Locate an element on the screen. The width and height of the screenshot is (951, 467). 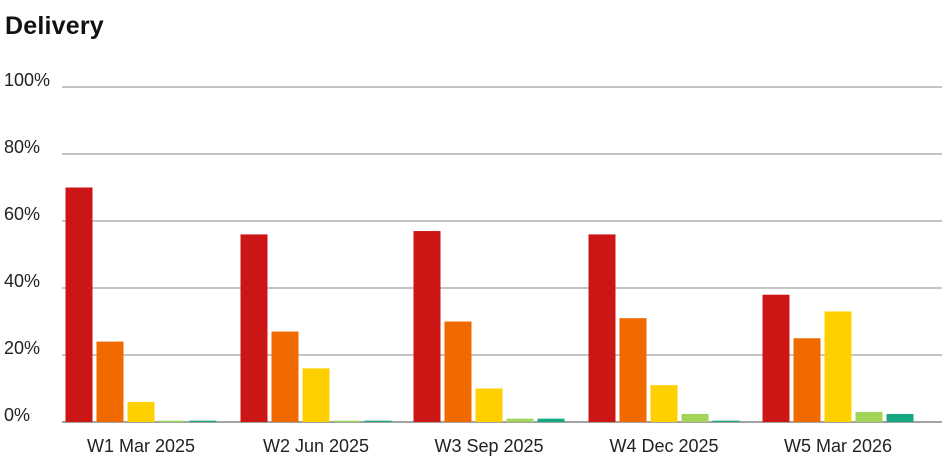
y-tick-label: 20% is located at coordinates (22, 348).